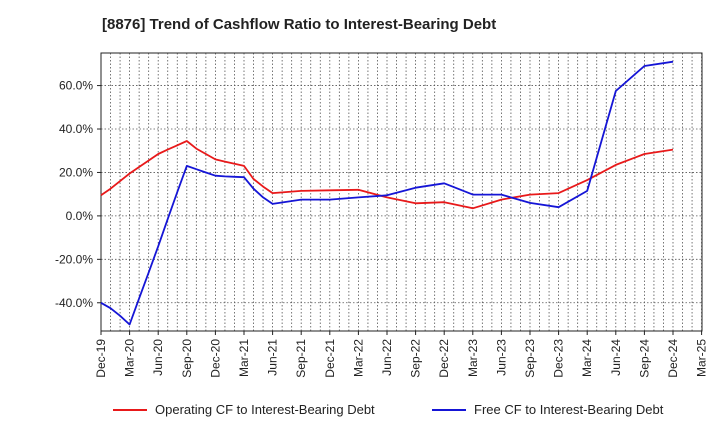 Image resolution: width=720 pixels, height=440 pixels. Describe the element at coordinates (301, 358) in the screenshot. I see `x-tick-label: Sep-21` at that location.